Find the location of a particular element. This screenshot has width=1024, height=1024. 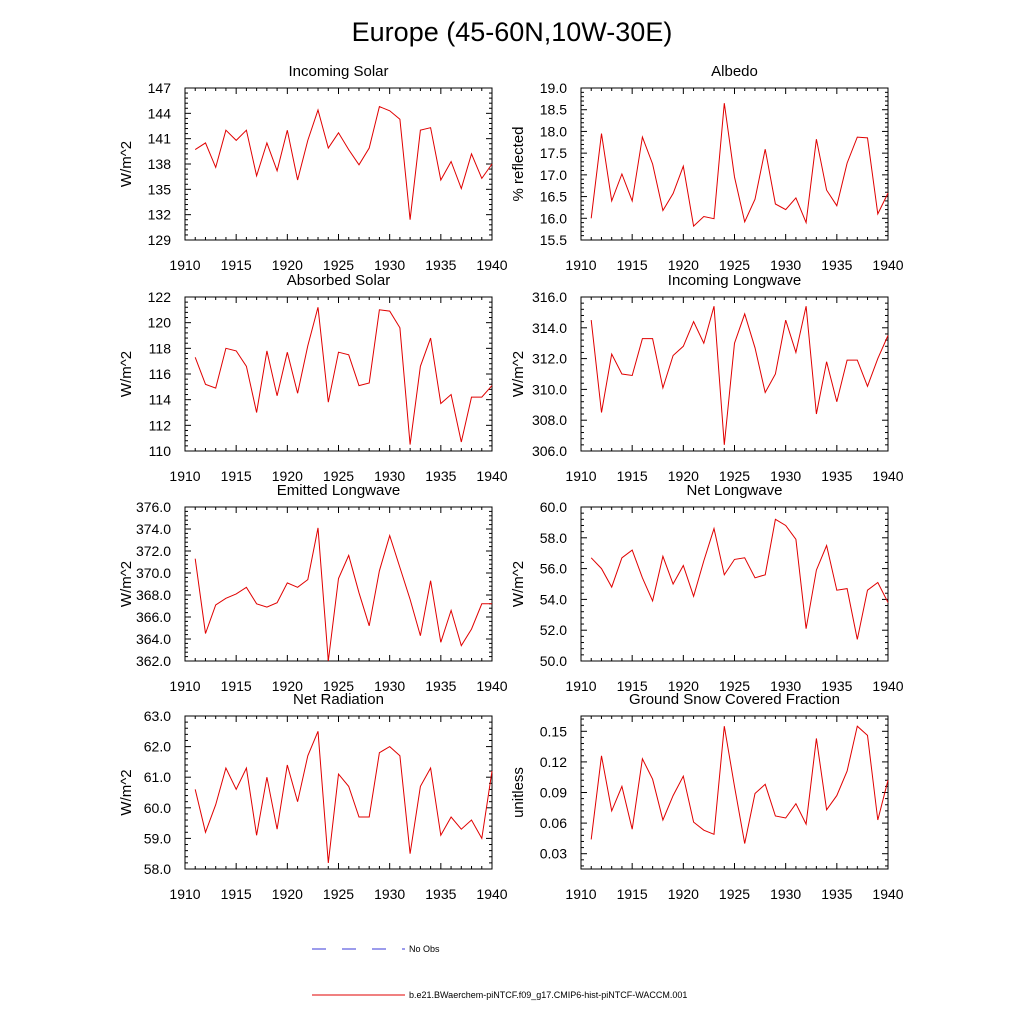

panel-title: Net Radiation is located at coordinates (338, 699).